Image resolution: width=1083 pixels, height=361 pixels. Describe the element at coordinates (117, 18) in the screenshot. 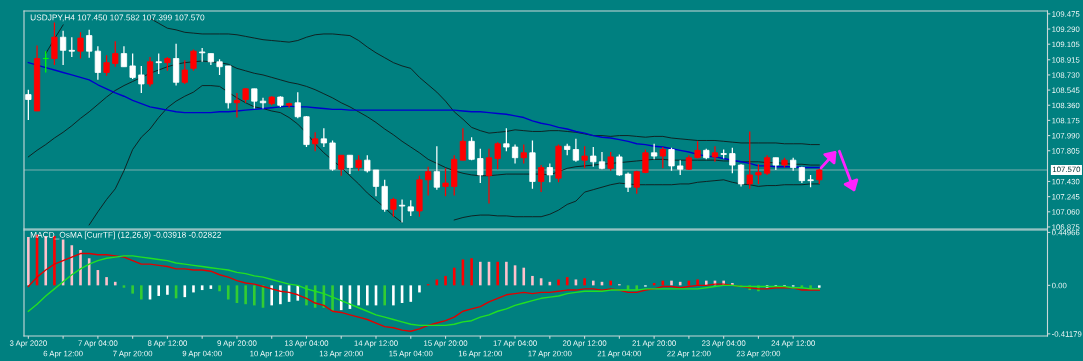

I see `chart-title: USDJPY,H4 107.450 107.582 107.399 107.570` at that location.